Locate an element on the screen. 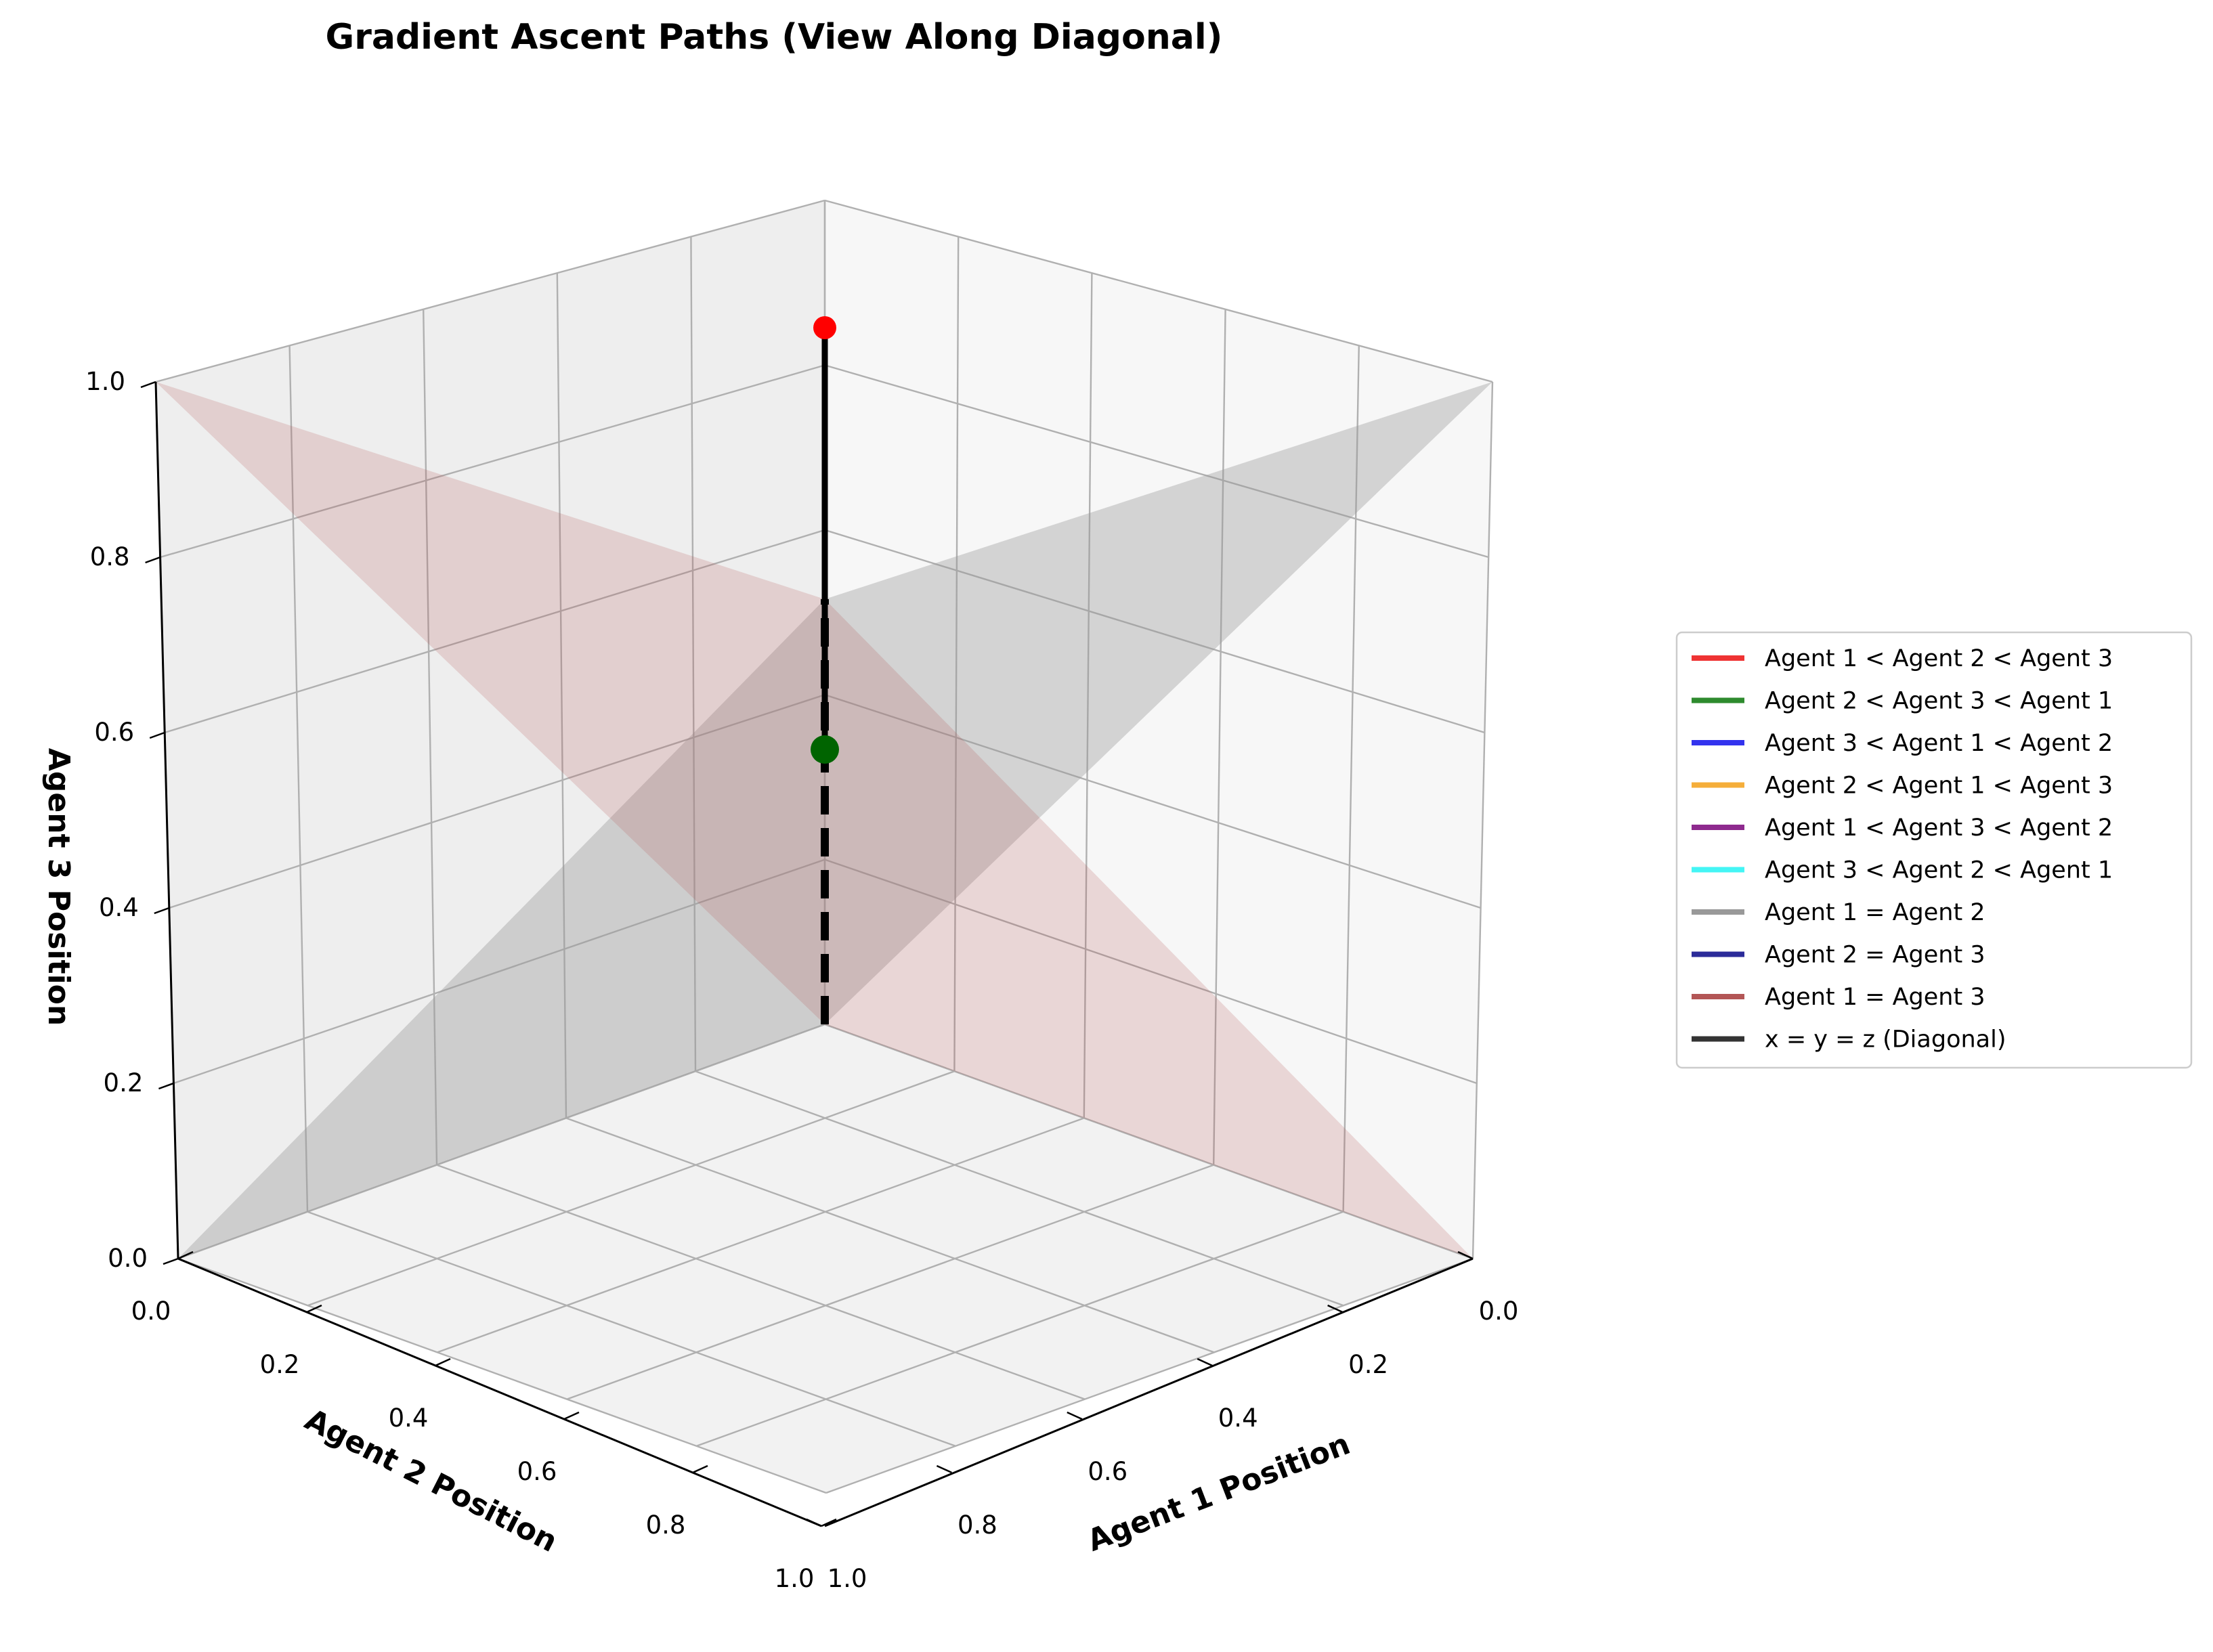 This screenshot has width=2213, height=1652. y-tick-label: 0.2 is located at coordinates (280, 1365).